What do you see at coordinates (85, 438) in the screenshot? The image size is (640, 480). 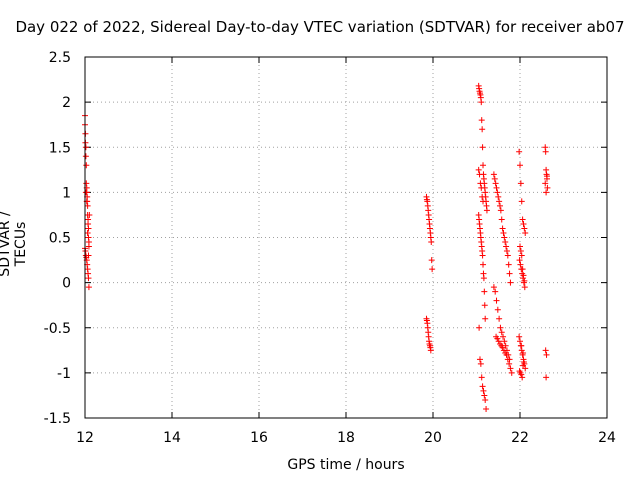 I see `x-tick-label: 12` at bounding box center [85, 438].